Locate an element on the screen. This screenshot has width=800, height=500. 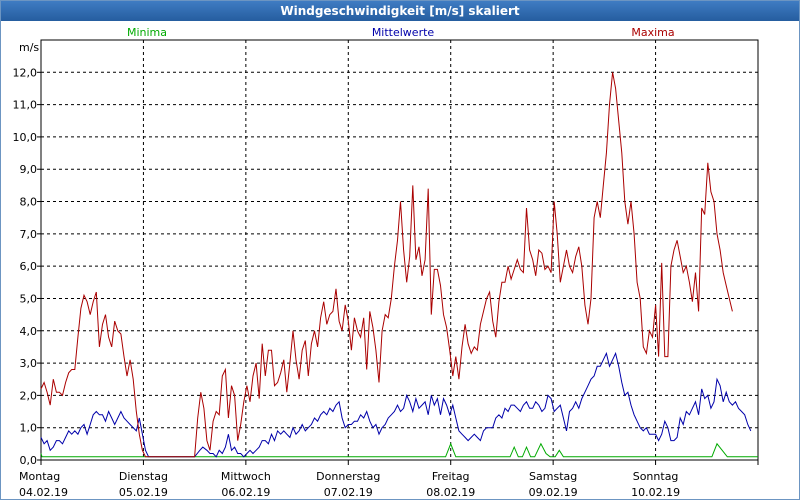
legend-minima: Minima is located at coordinates (147, 32).